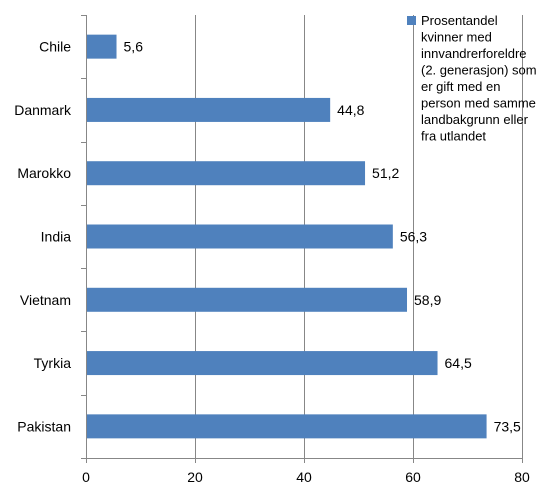  Describe the element at coordinates (55, 47) in the screenshot. I see `category-label: Chile` at that location.